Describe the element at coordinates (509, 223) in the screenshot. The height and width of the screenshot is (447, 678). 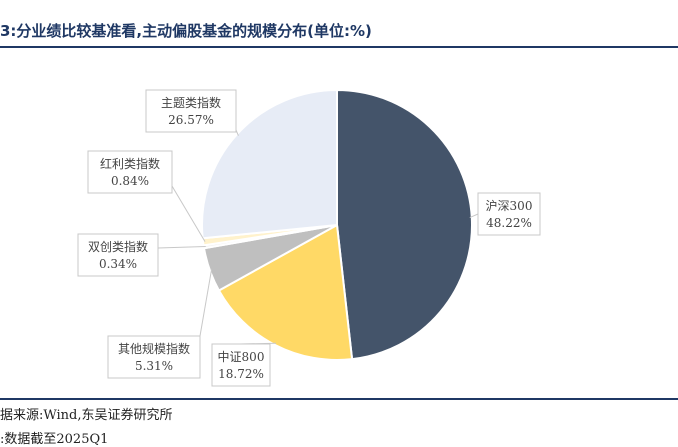
I see `value-label: 48.22%` at that location.